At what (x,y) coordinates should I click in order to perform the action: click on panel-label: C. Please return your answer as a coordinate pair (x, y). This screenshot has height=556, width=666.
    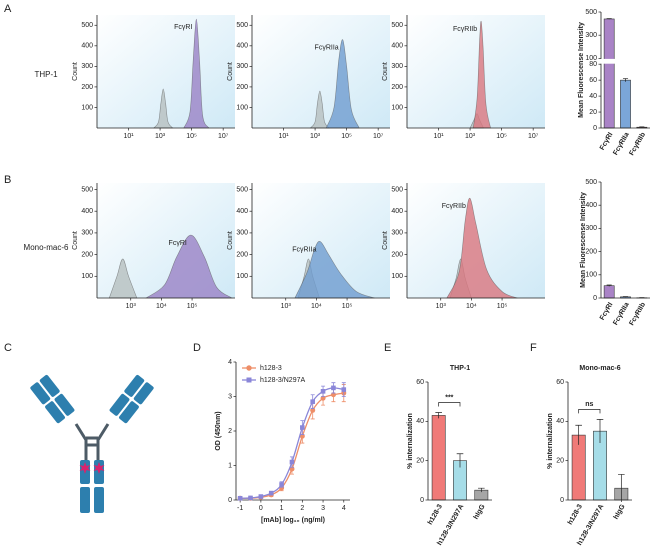
    Looking at the image, I should click on (8, 348).